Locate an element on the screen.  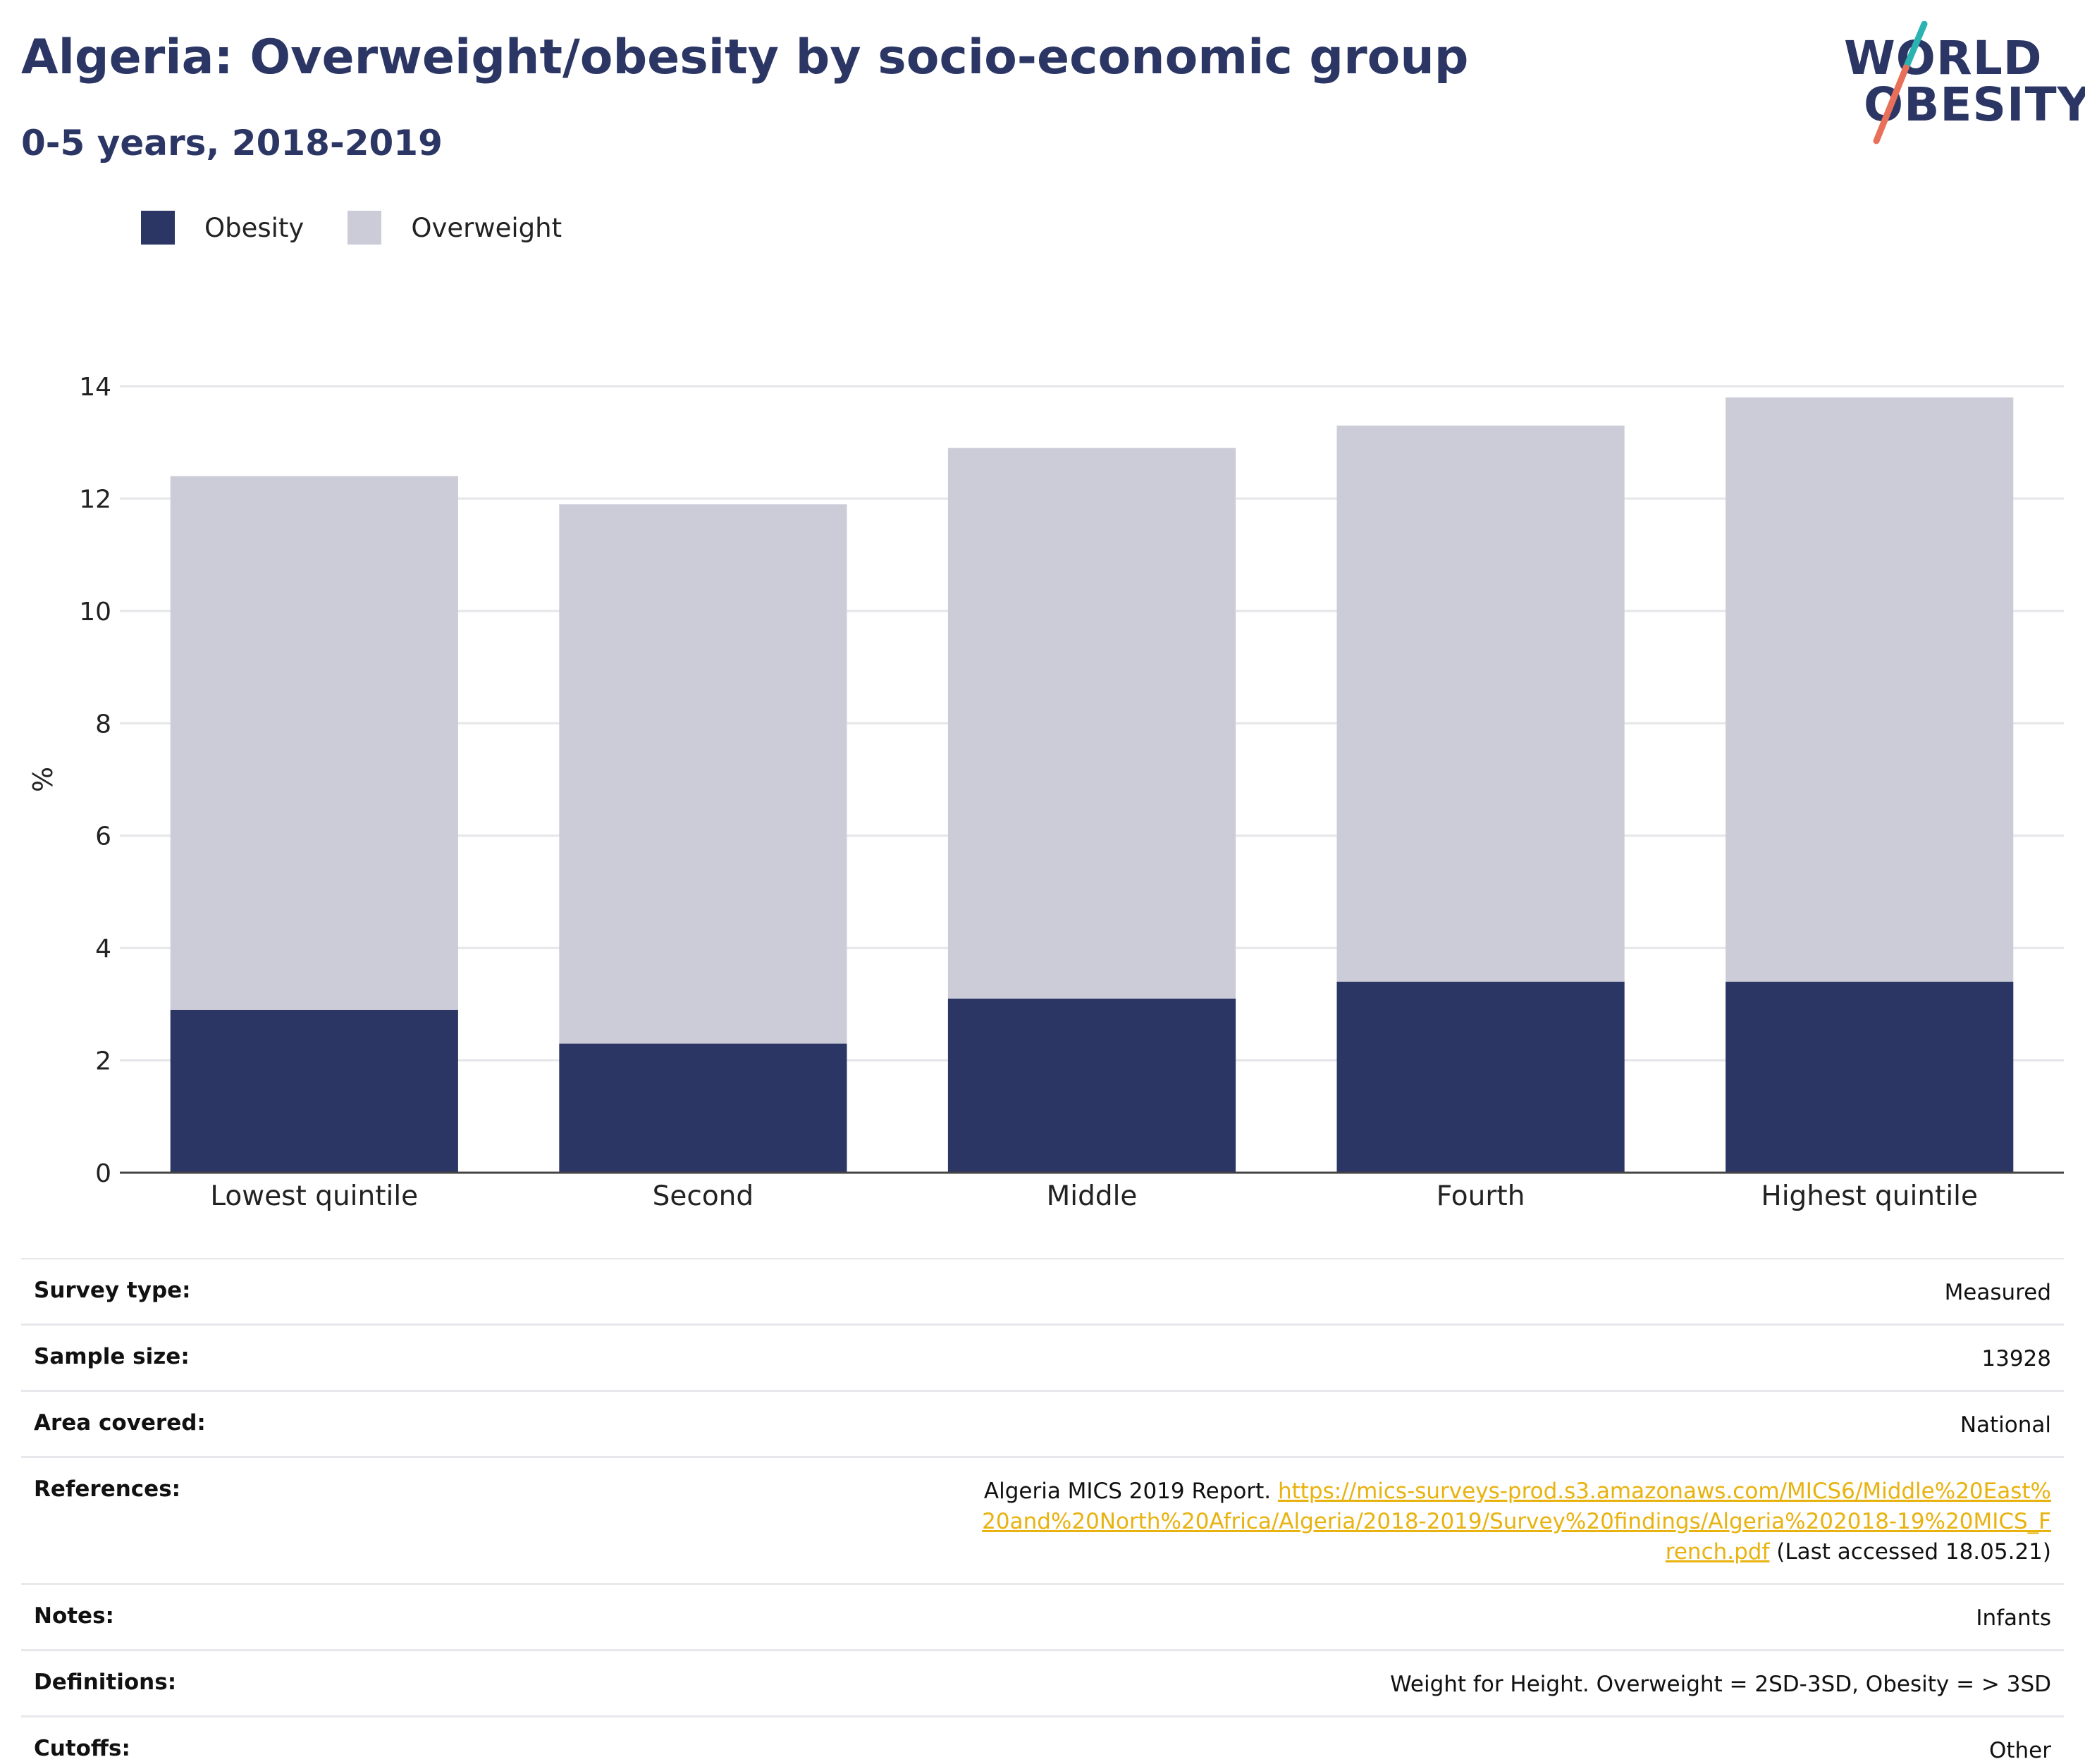
logo-slash-icon is located at coordinates (1900, 82).